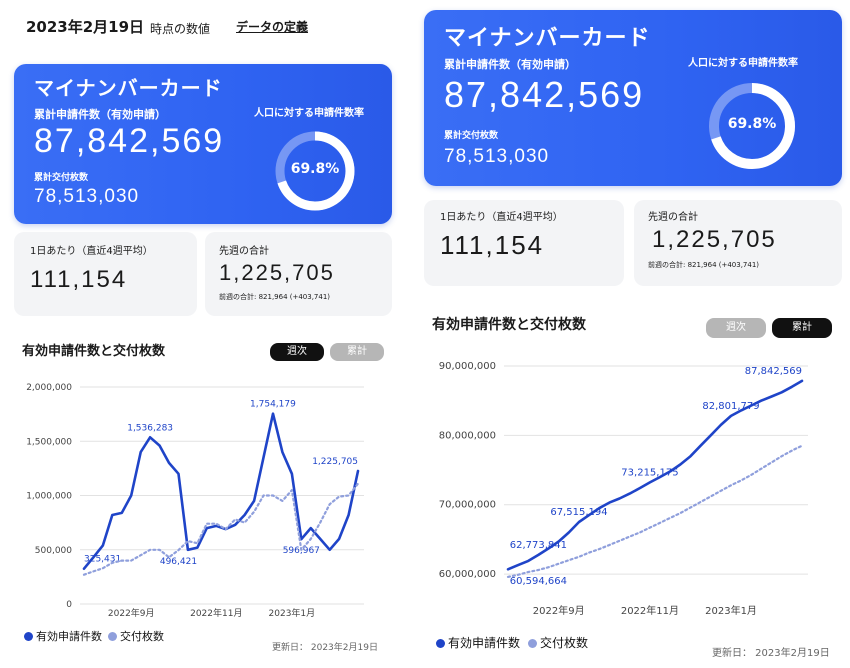  What do you see at coordinates (467, 366) in the screenshot?
I see `y-tick-label: 90,000,000` at bounding box center [467, 366].